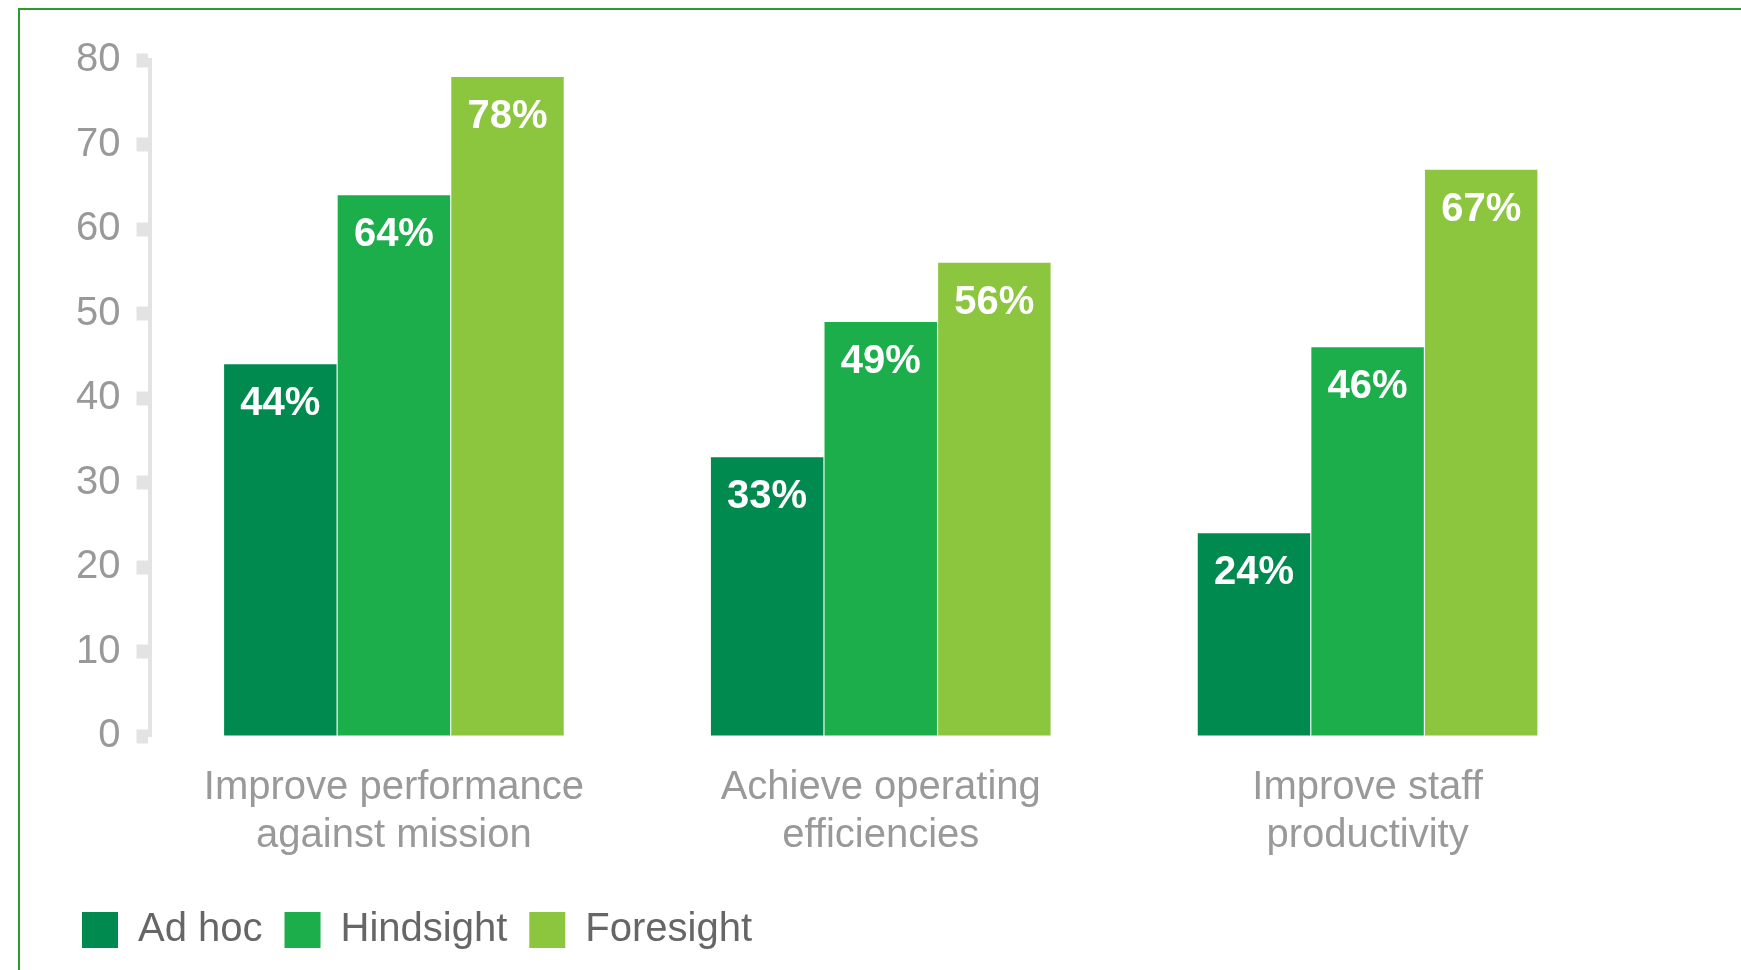 The width and height of the screenshot is (1741, 970). Describe the element at coordinates (98, 226) in the screenshot. I see `y-tick-label: 60` at that location.